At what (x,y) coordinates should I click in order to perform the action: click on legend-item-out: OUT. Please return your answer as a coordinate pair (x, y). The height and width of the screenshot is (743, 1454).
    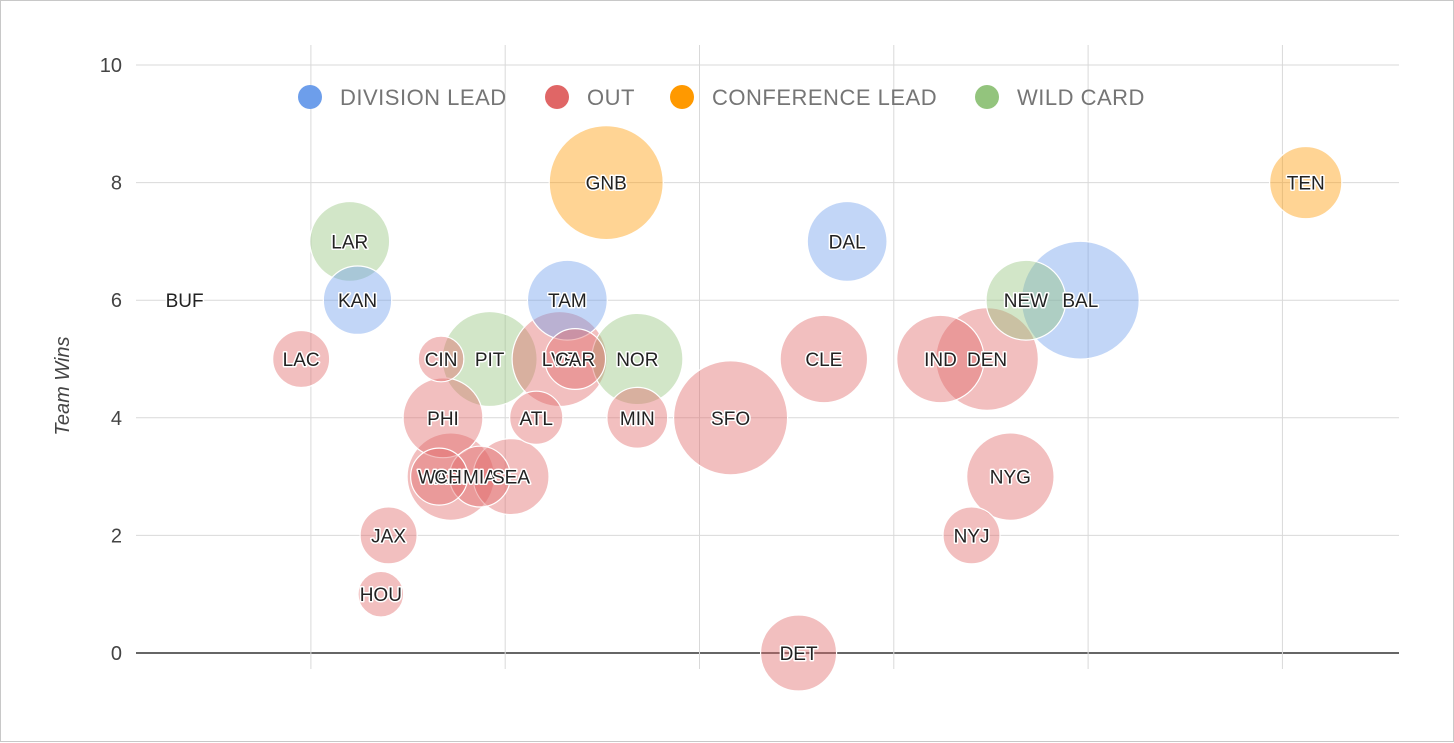
    Looking at the image, I should click on (590, 97).